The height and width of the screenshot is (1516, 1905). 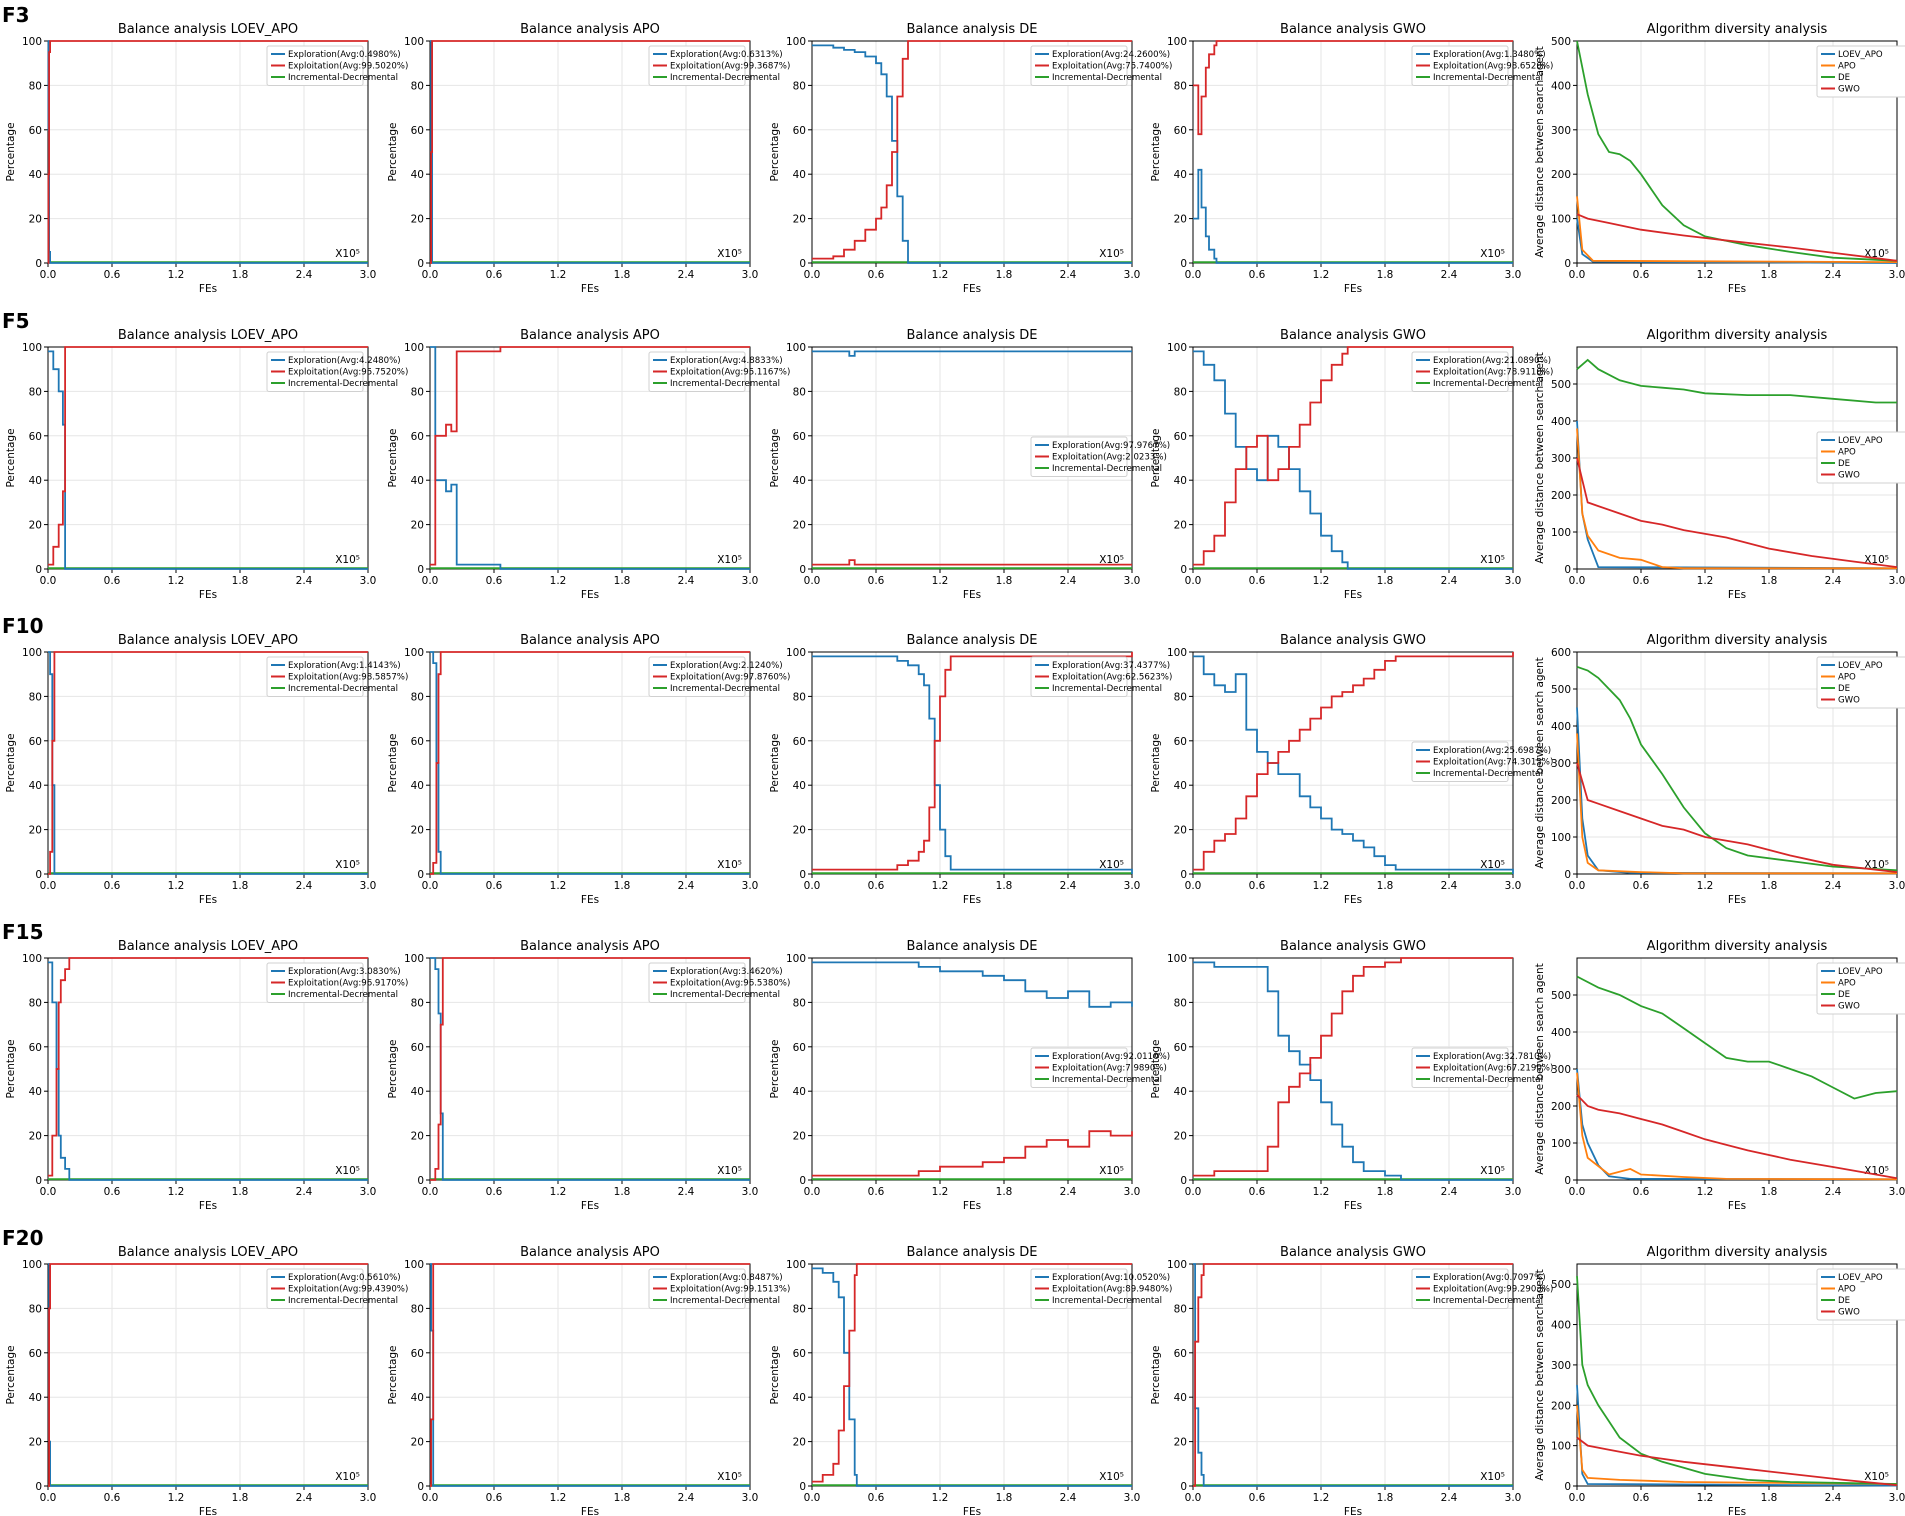 What do you see at coordinates (1847, 984) in the screenshot?
I see `legend-label: APO` at bounding box center [1847, 984].